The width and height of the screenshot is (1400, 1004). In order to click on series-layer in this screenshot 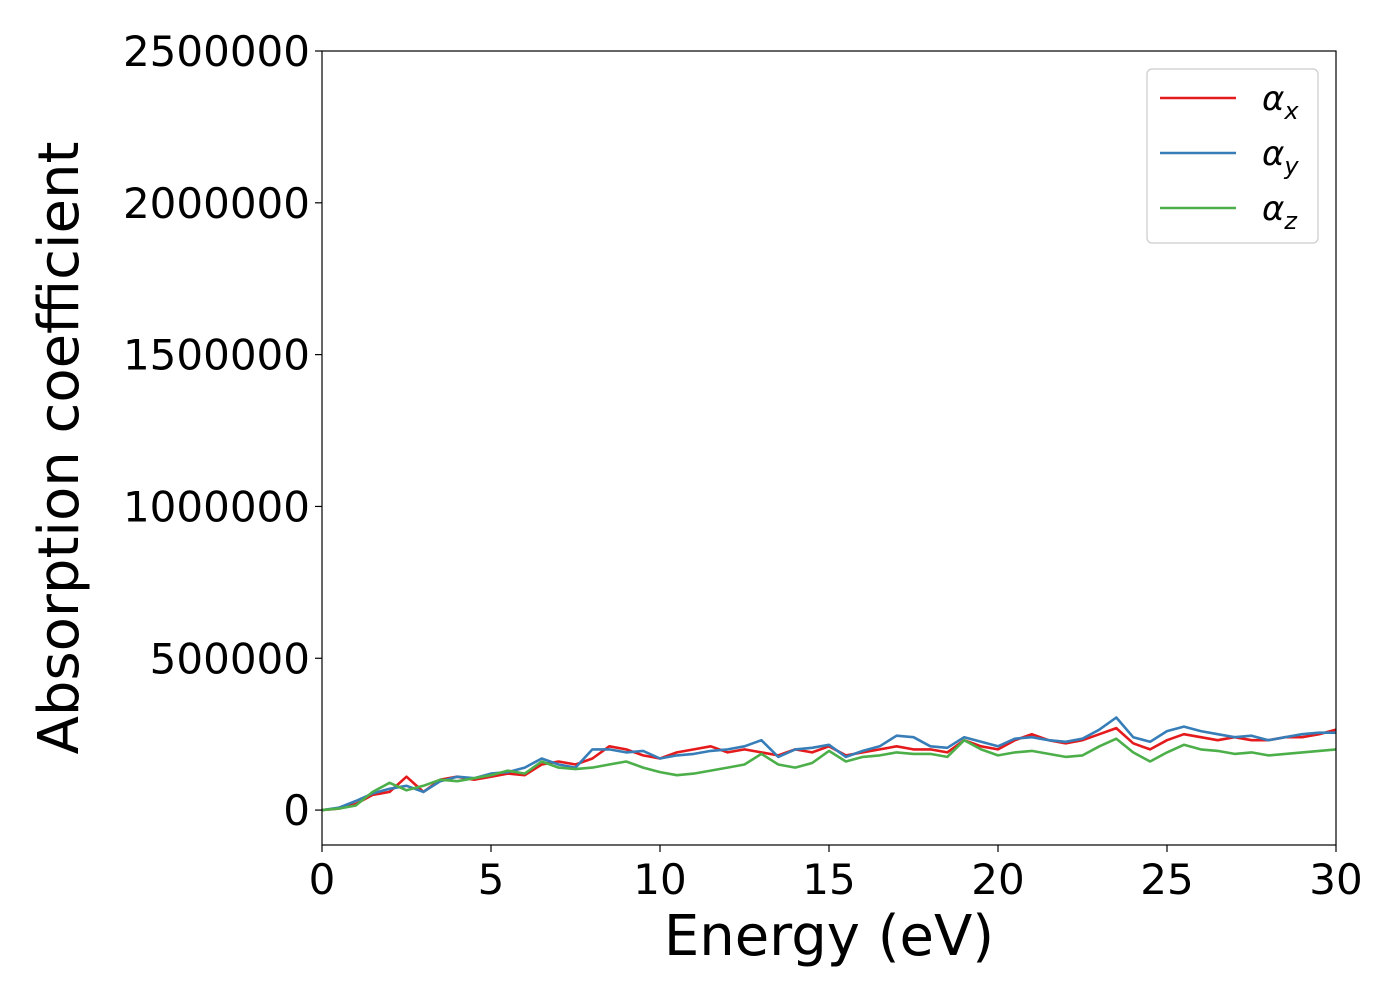, I will do `click(829, 764)`.